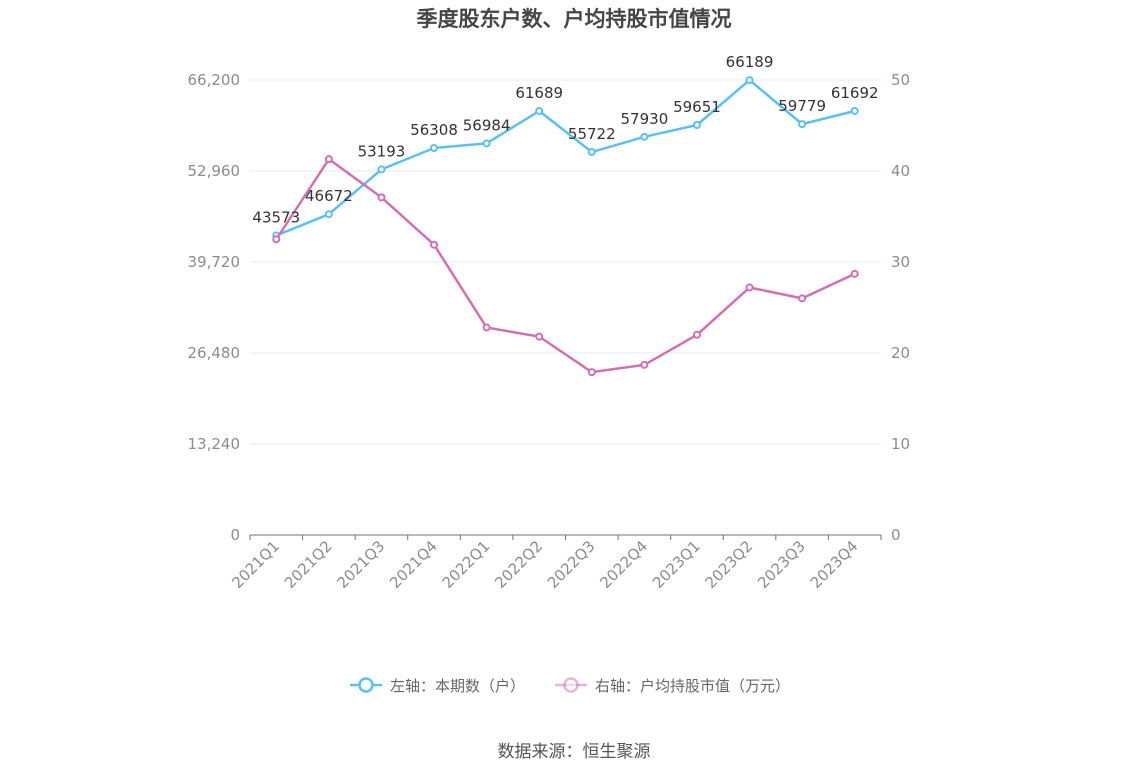 The height and width of the screenshot is (776, 1148). What do you see at coordinates (645, 119) in the screenshot?
I see `data-label: 57930` at bounding box center [645, 119].